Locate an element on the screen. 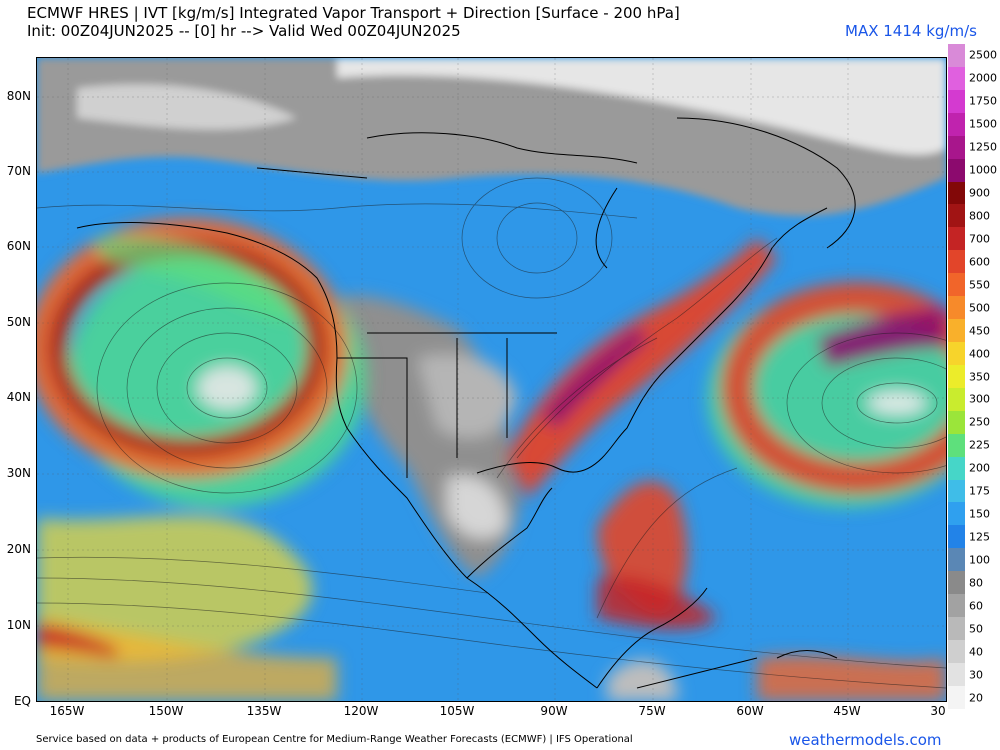 The image size is (1000, 750). site-link: weathermodels.com is located at coordinates (865, 740).